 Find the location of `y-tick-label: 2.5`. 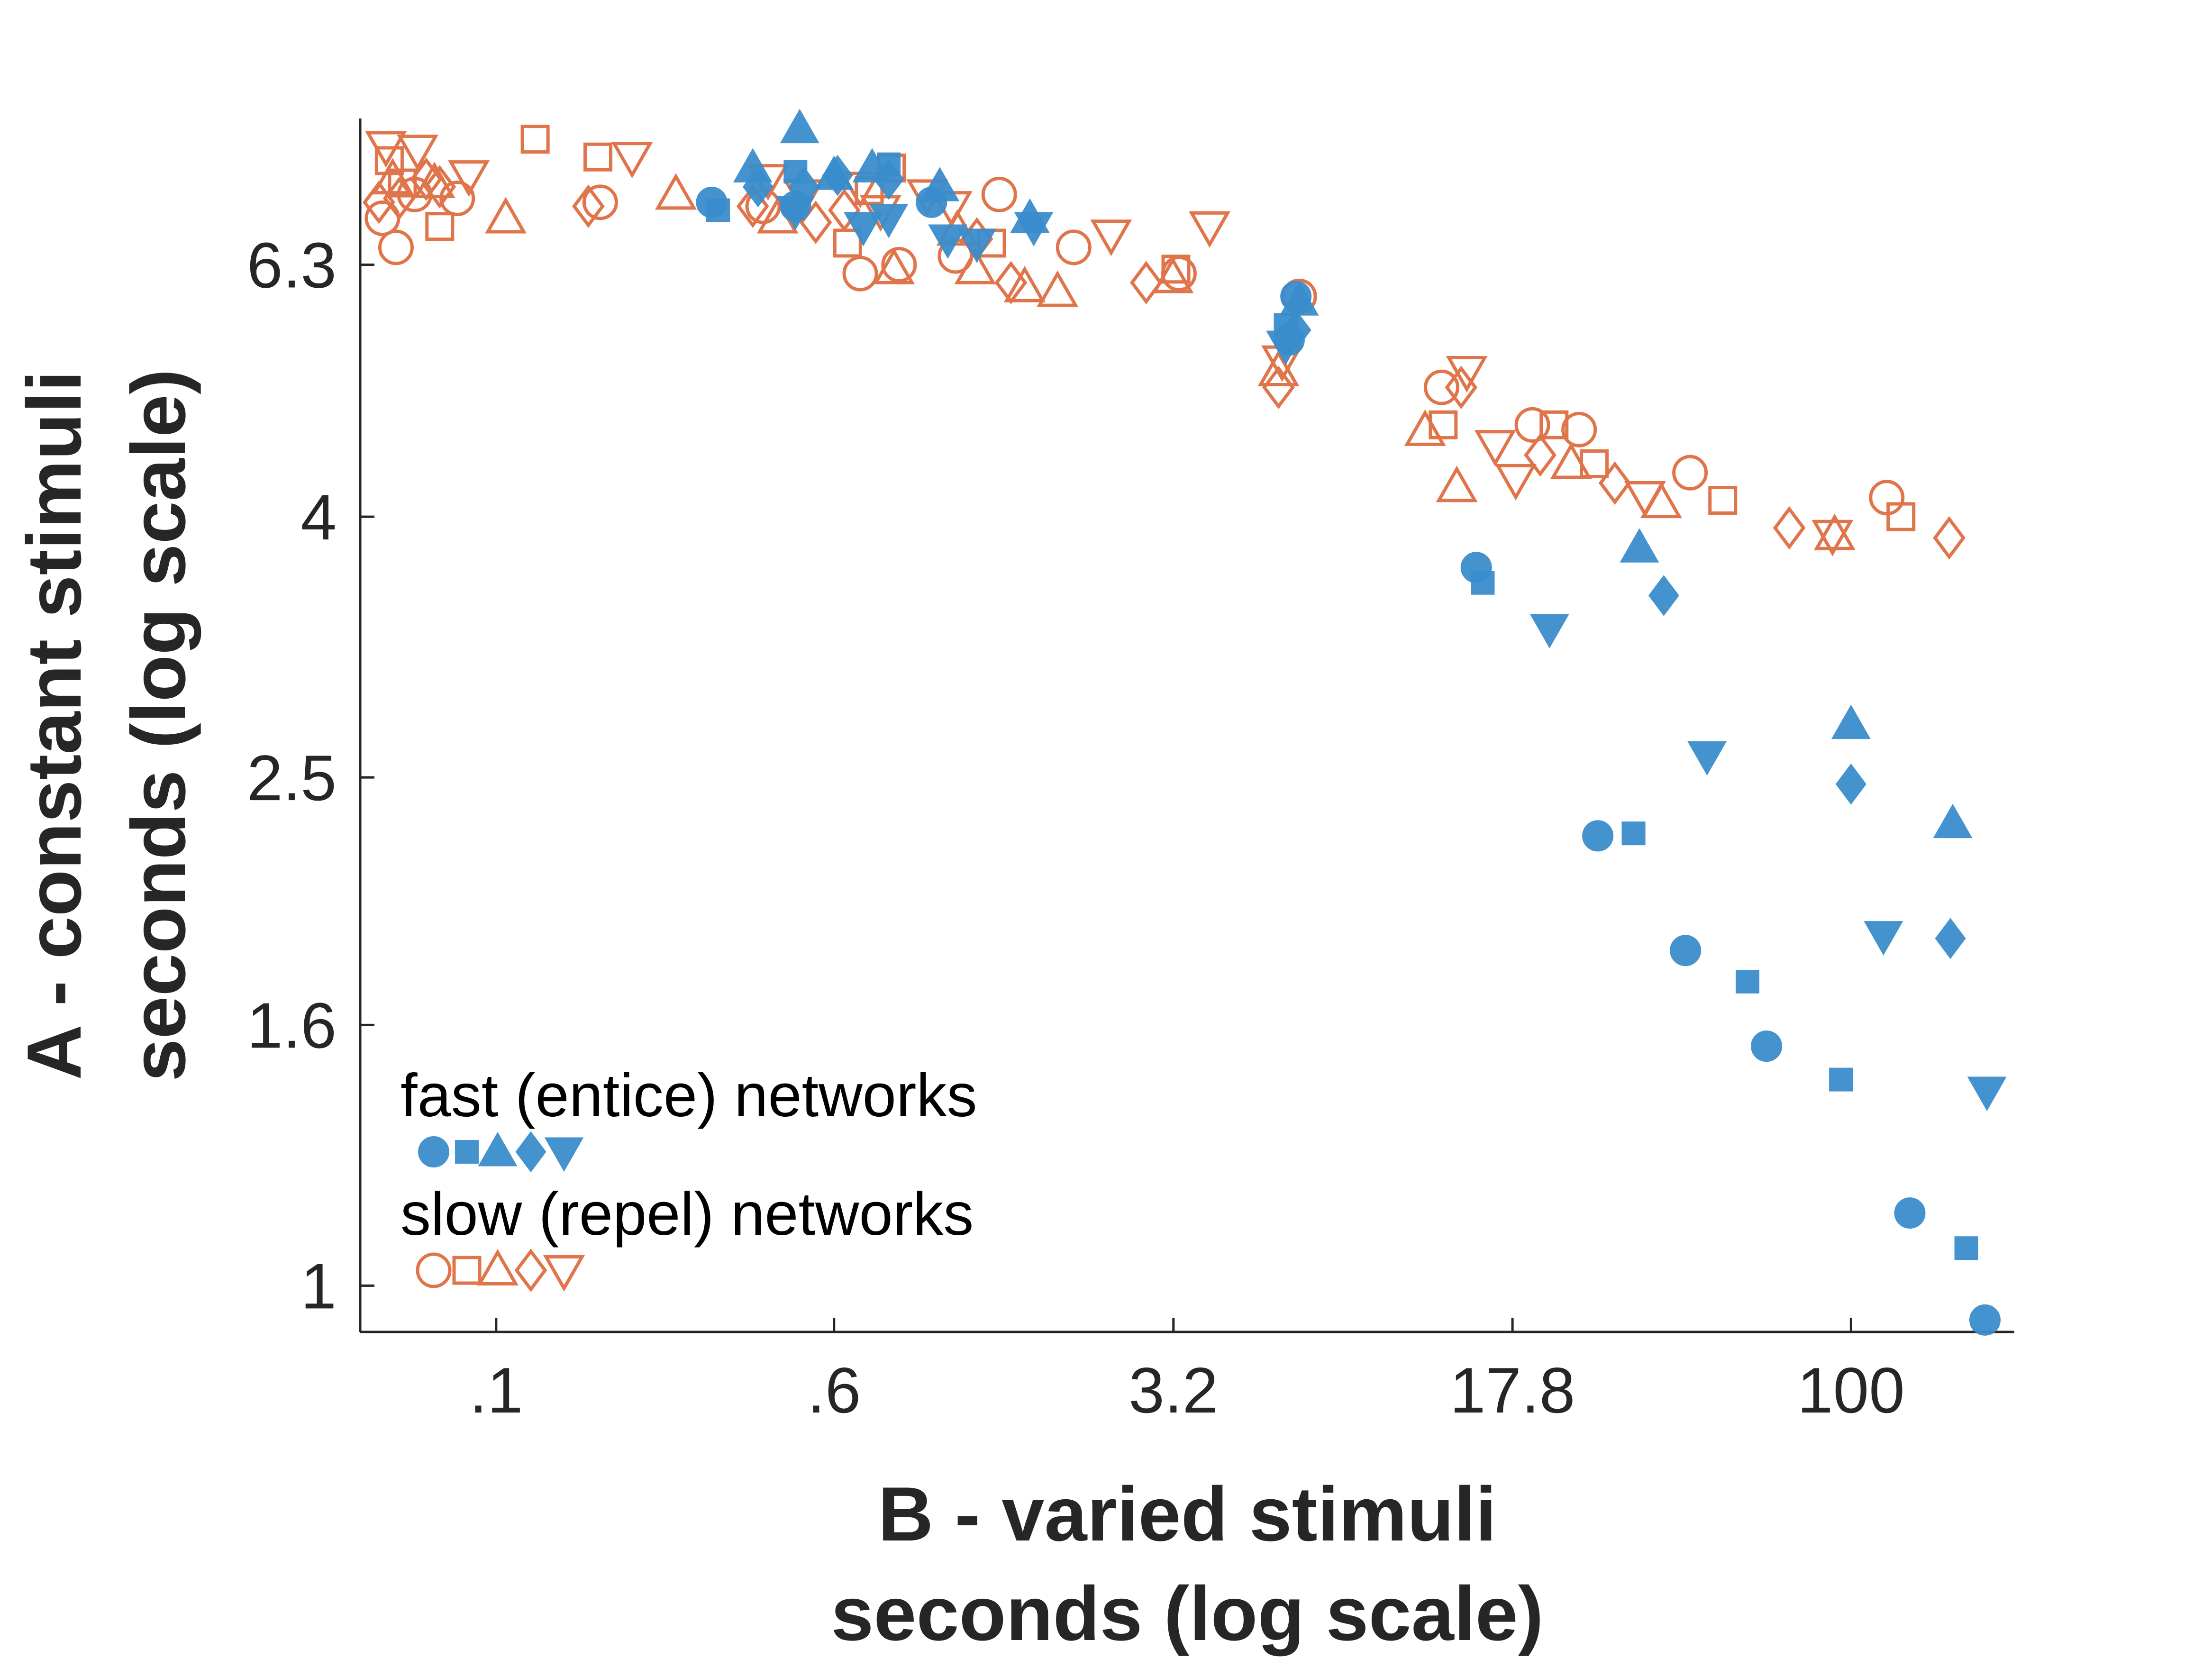

y-tick-label: 2.5 is located at coordinates (292, 778).